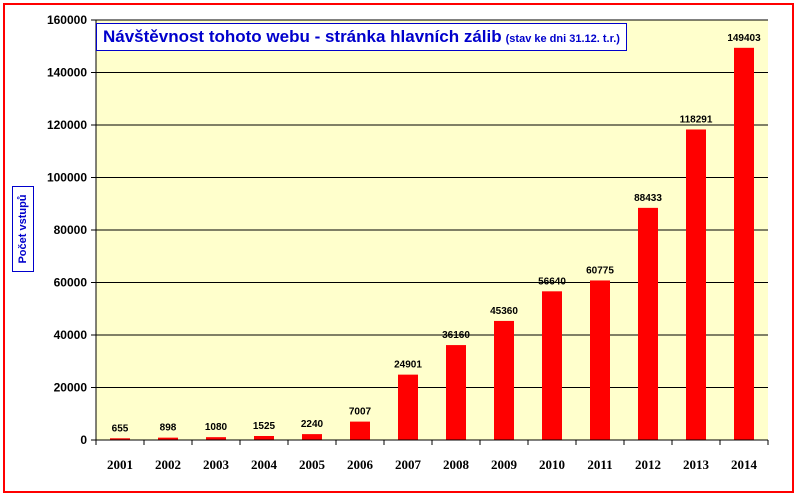 The height and width of the screenshot is (500, 800). Describe the element at coordinates (264, 464) in the screenshot. I see `x-tick-label: 2004` at that location.